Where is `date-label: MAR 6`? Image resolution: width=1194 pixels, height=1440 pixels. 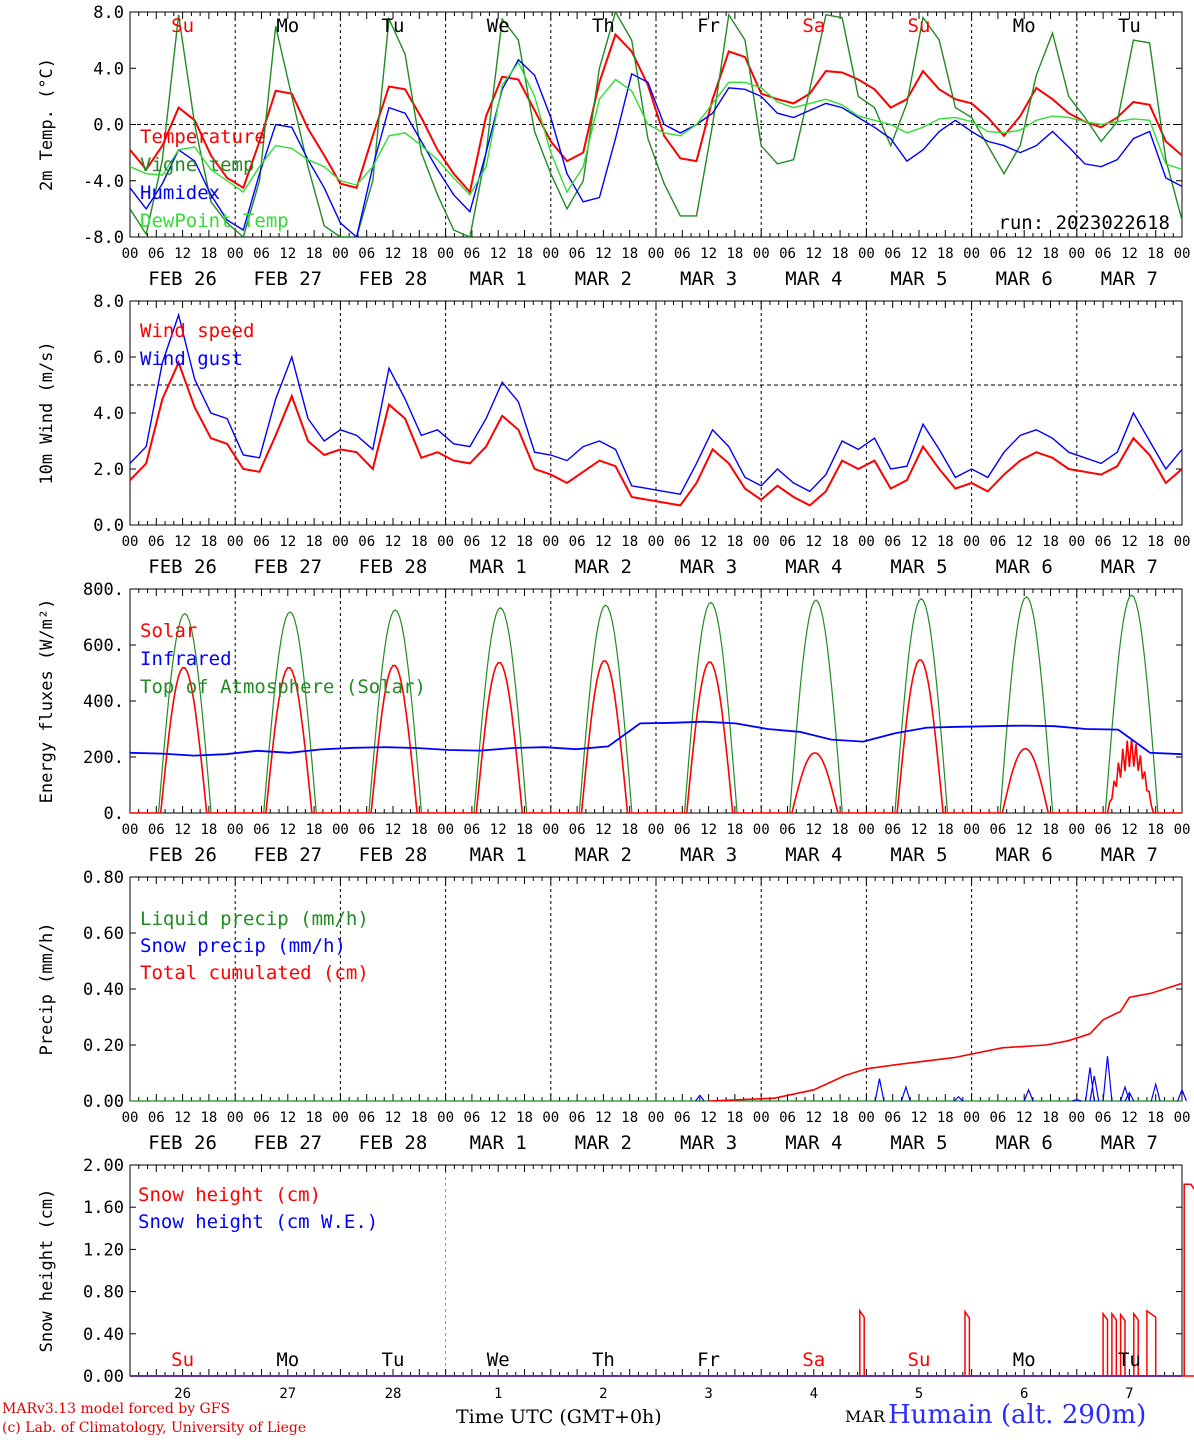 date-label: MAR 6 is located at coordinates (1024, 855).